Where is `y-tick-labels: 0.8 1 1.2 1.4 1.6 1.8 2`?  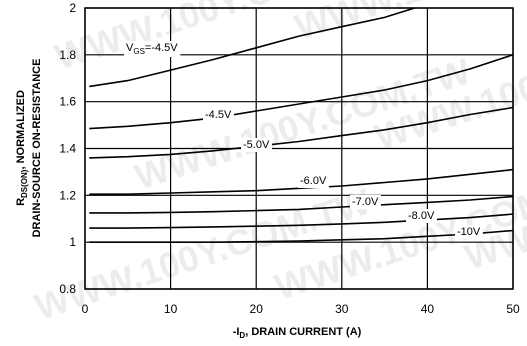 y-tick-labels: 0.8 1 1.2 1.4 1.6 1.8 2 is located at coordinates (67, 148).